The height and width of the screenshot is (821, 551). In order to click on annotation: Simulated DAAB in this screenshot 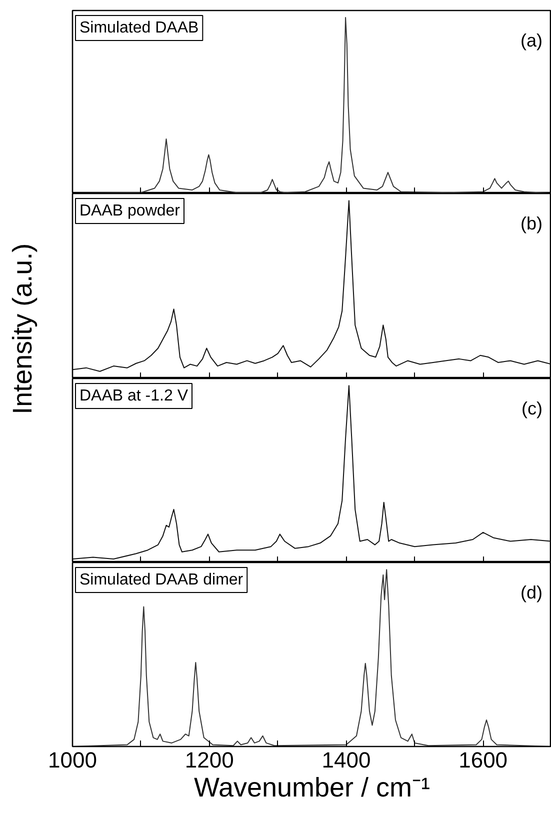, I will do `click(139, 28)`.